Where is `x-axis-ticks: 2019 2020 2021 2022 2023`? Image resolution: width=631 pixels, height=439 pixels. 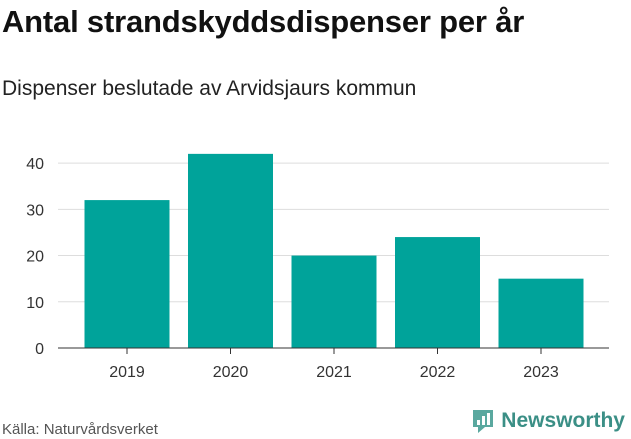 x-axis-ticks: 2019 2020 2021 2022 2023 is located at coordinates (334, 364).